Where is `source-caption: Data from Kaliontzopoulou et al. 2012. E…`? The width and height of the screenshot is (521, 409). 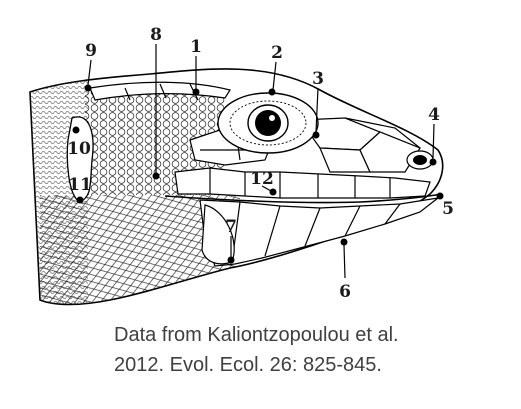
source-caption: Data from Kaliontzopoulou et al. 2012. E… is located at coordinates (314, 350).